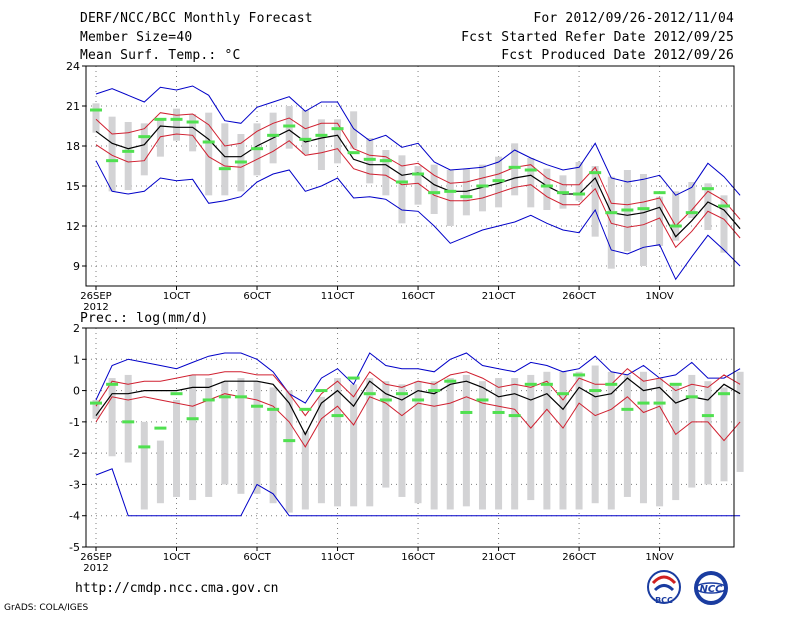 Image resolution: width=800 pixels, height=618 pixels. I want to click on bcc-logo-text: BCC, so click(664, 600).